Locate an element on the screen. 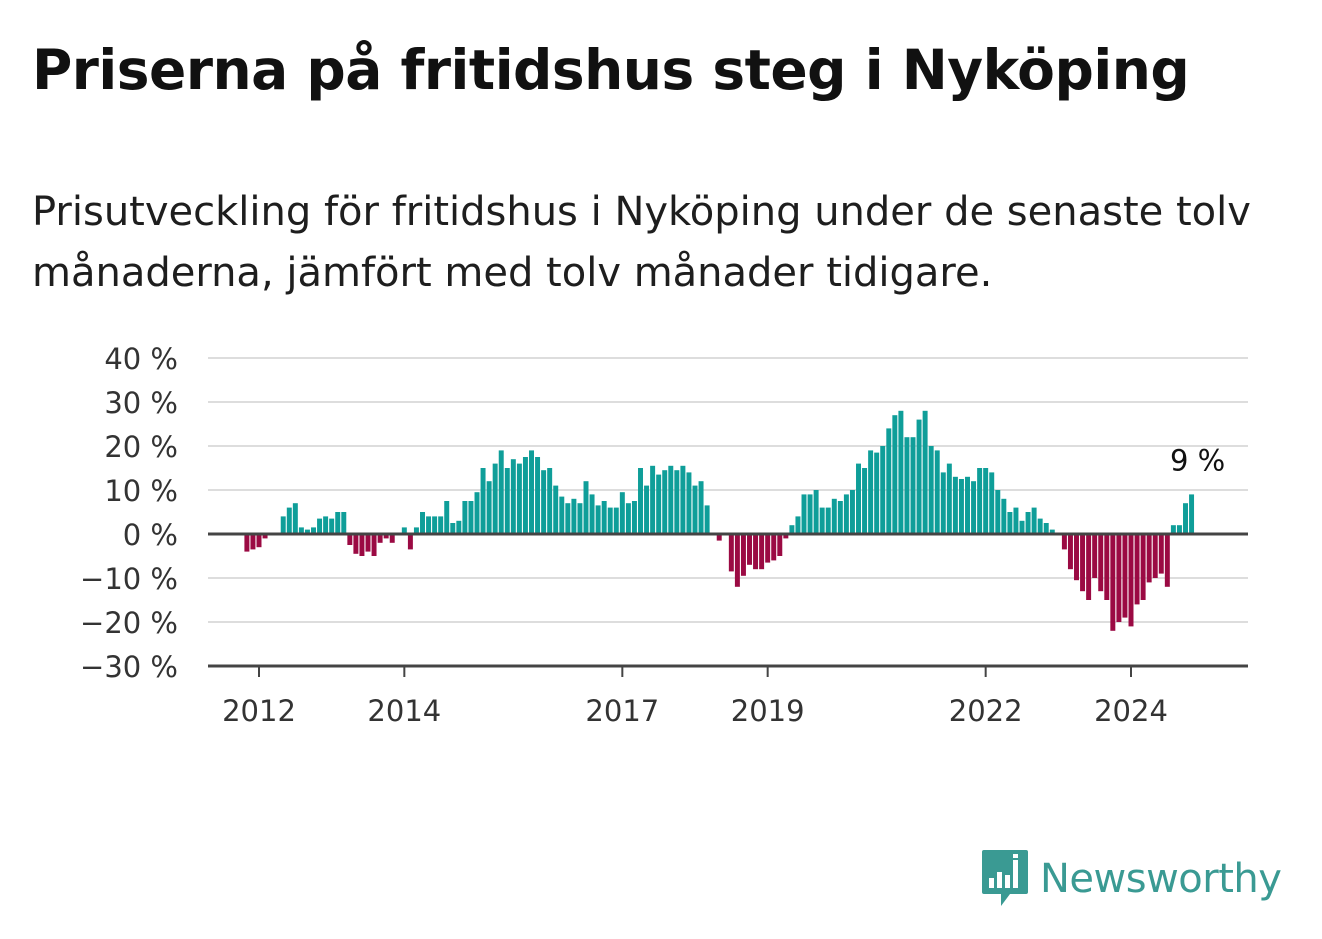  y-tick-label: 10 % is located at coordinates (141, 491).